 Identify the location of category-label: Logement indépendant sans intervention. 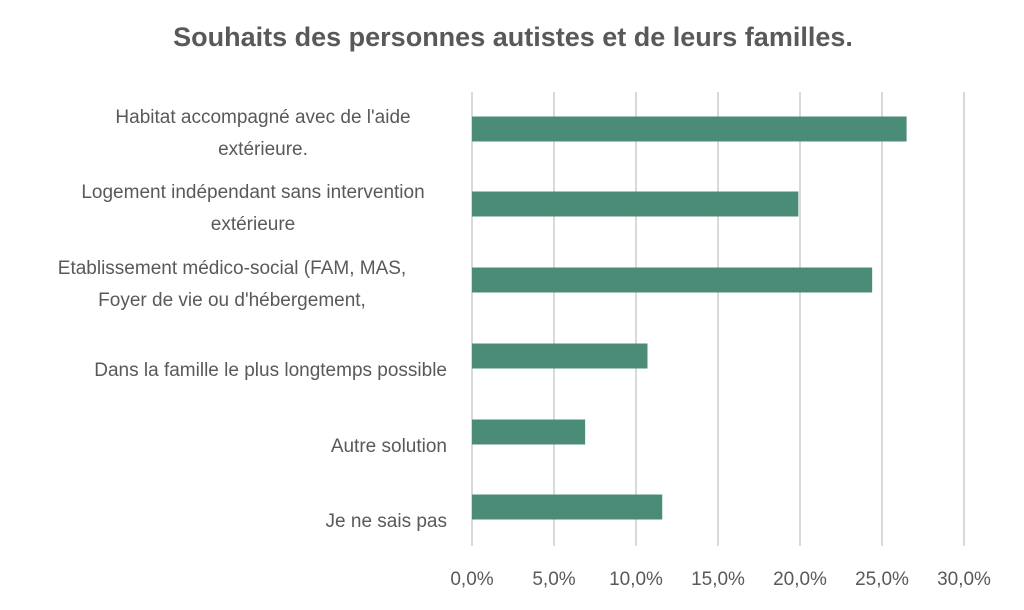
(252, 192).